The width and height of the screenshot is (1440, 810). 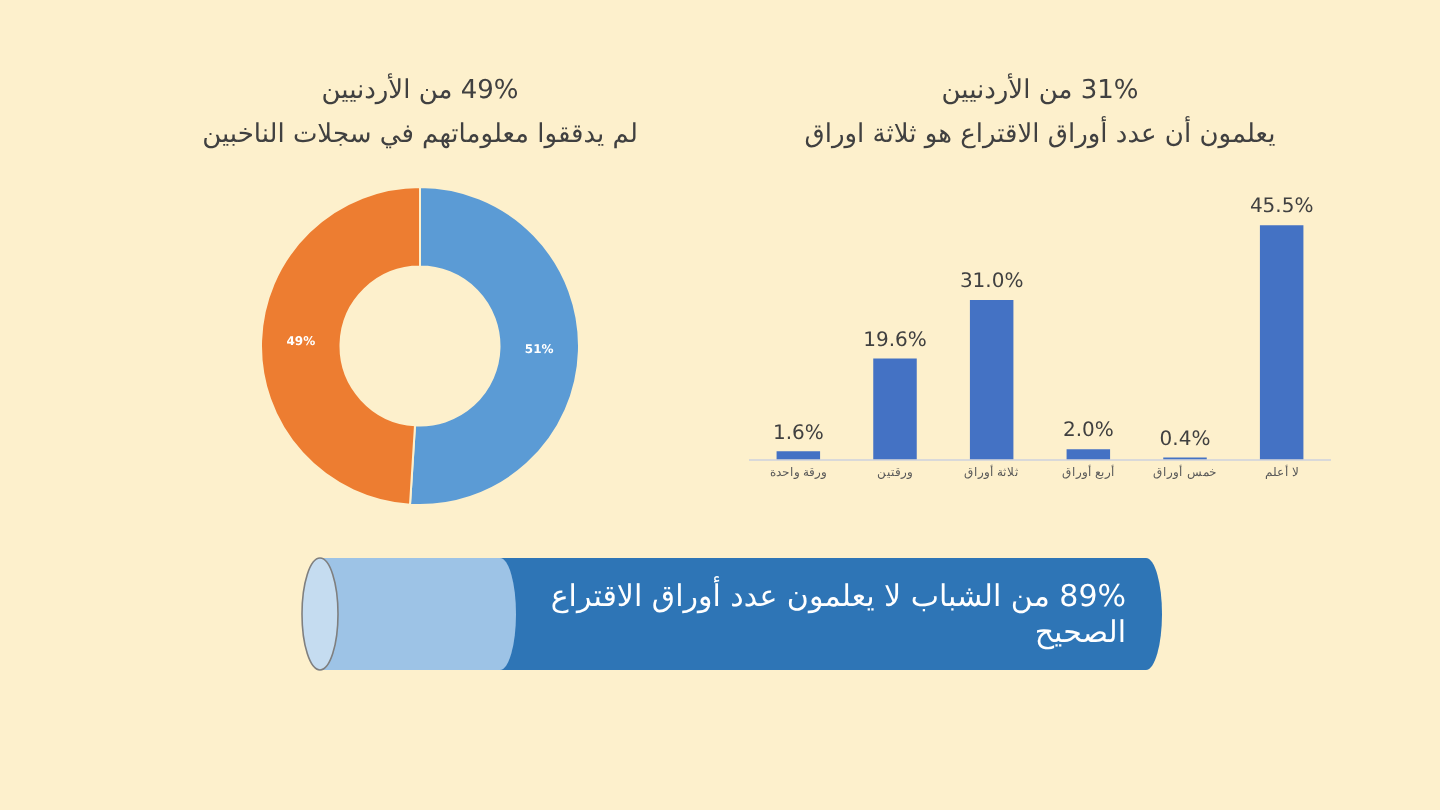 I want to click on chart-subtitle: يعلمون أن عدد أوراق الاقتراع هو ثلاثة اوراق, so click(x=1040, y=135).